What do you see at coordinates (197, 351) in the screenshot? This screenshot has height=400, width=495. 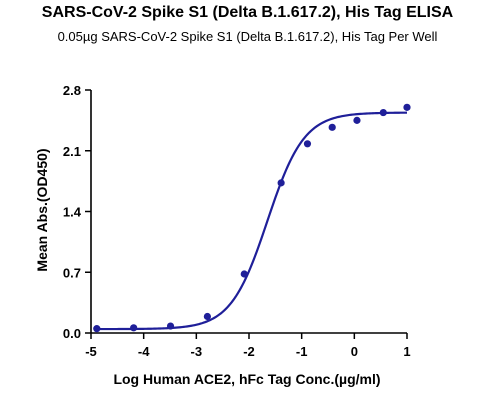 I see `x-tick-label: -3` at bounding box center [197, 351].